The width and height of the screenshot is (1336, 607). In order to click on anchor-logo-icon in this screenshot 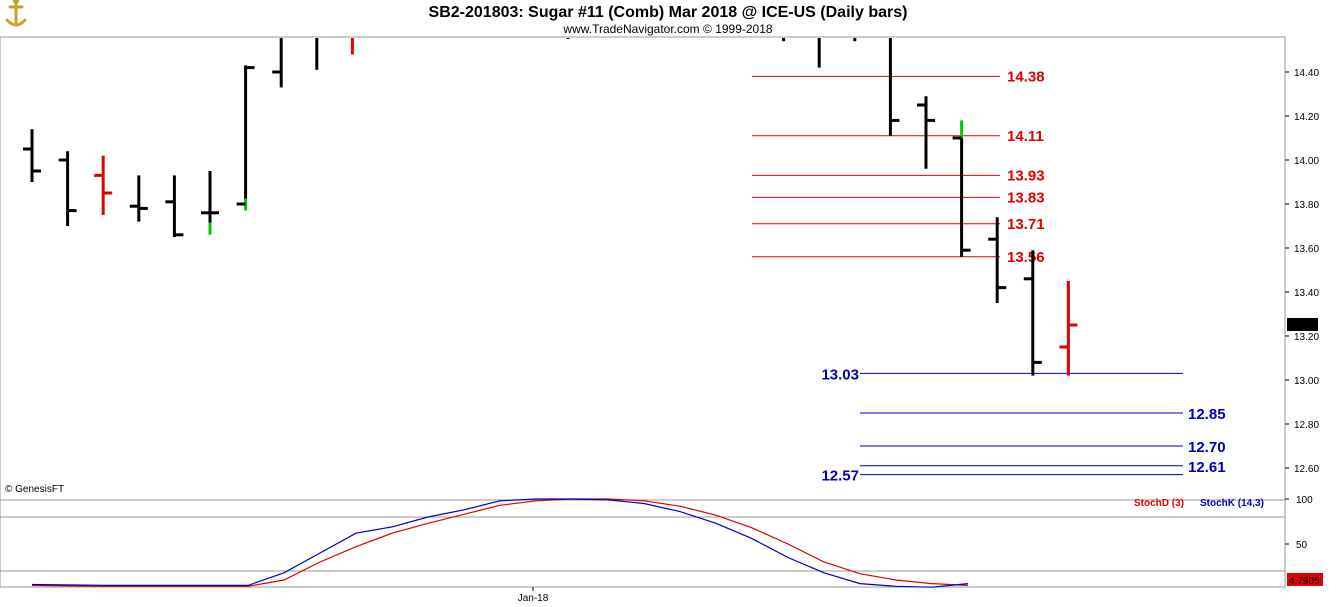, I will do `click(16, 13)`.